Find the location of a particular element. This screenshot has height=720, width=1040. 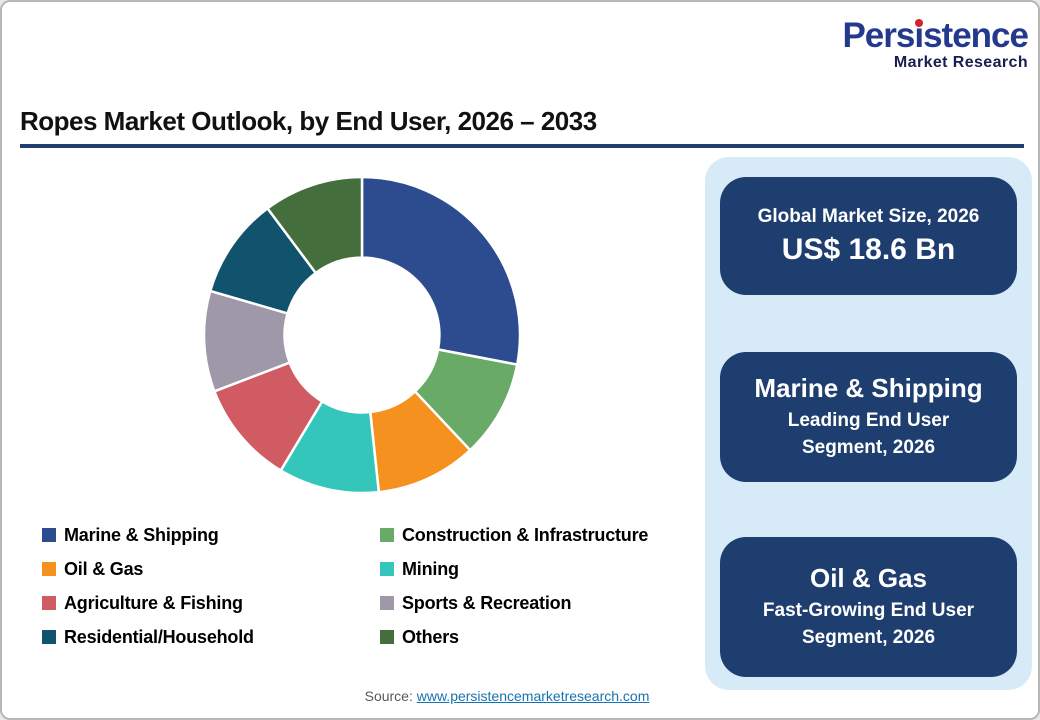

market-size-value: US$ 18.6 Bn is located at coordinates (868, 249).